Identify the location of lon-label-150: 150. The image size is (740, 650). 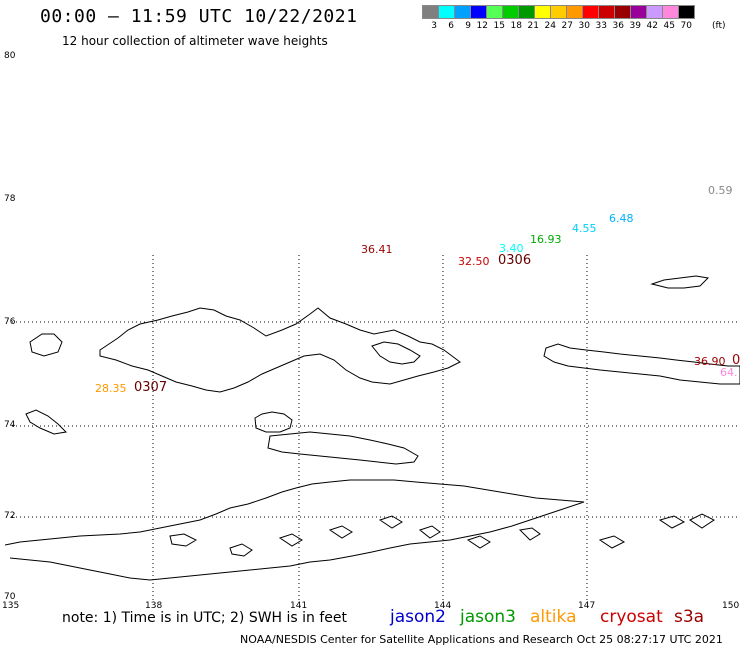
(731, 606).